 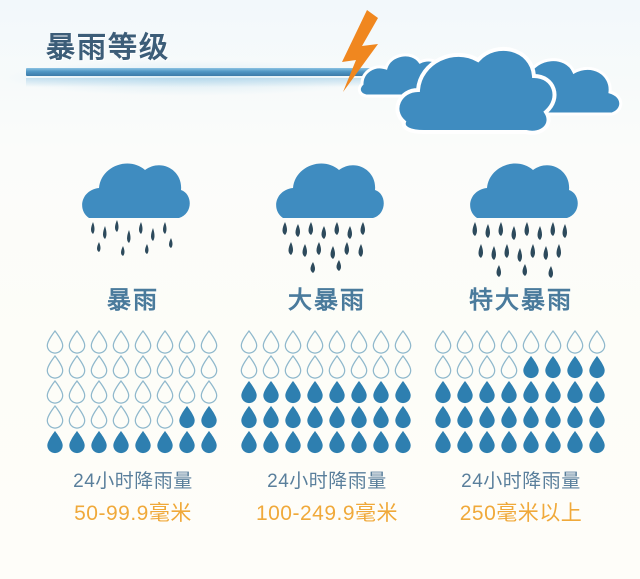 I want to click on cloud-center-icon, so click(x=476, y=90).